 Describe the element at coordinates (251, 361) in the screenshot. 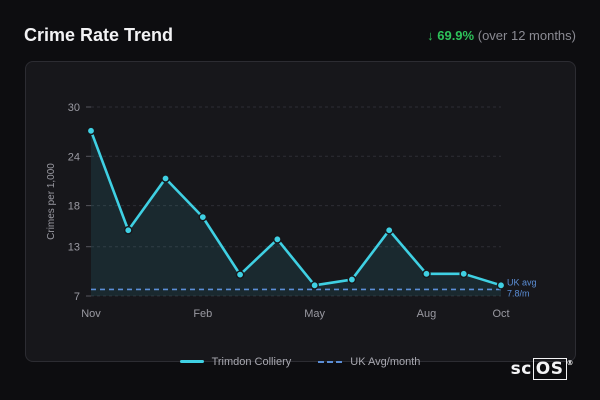

I see `legend-series-label: Trimdon Colliery` at that location.